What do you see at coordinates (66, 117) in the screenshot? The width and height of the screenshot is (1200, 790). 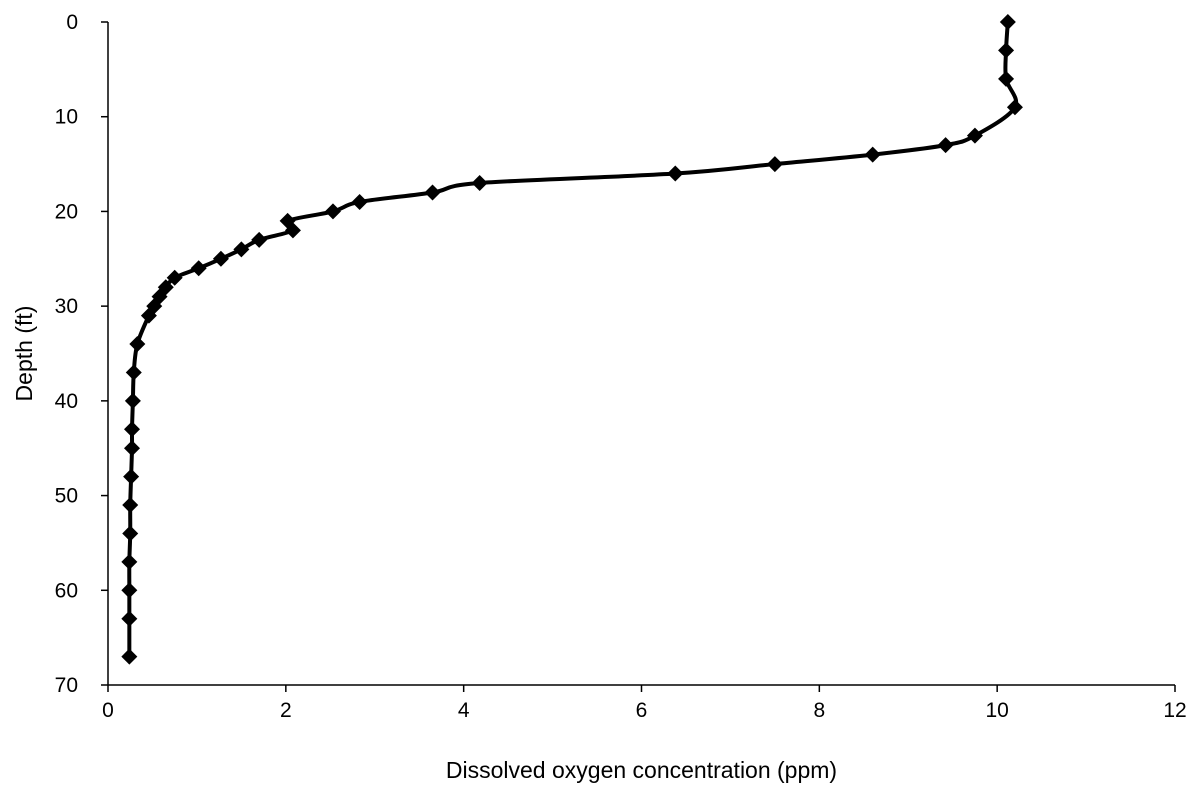 I see `y-tick-label: 10` at bounding box center [66, 117].